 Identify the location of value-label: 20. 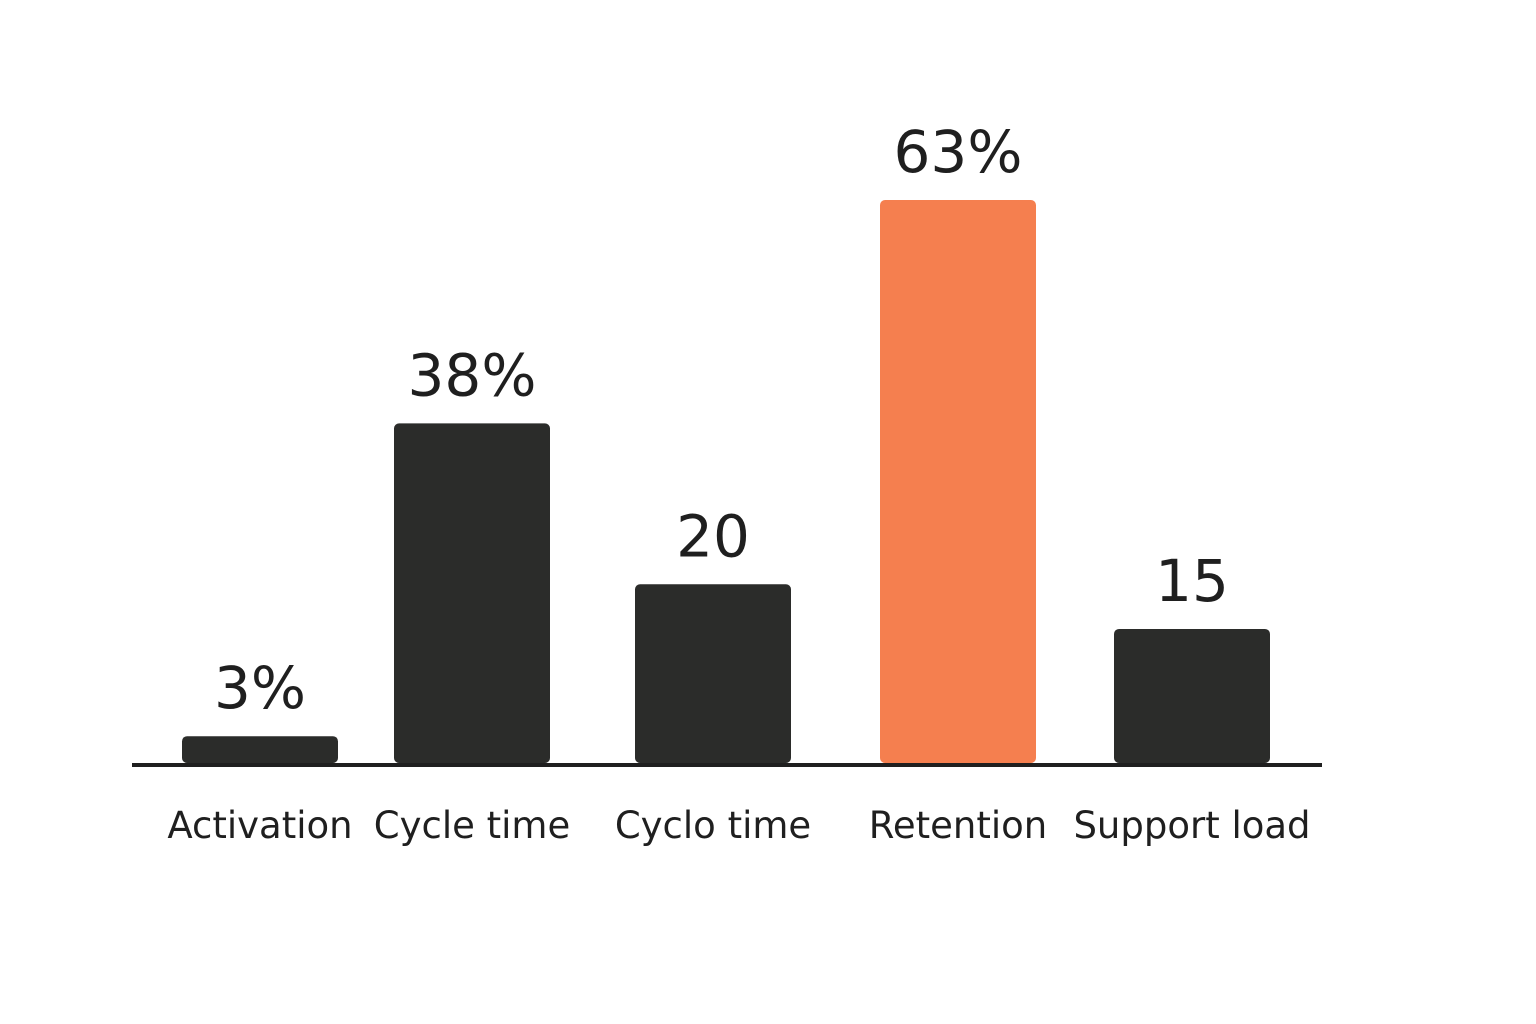
(713, 536).